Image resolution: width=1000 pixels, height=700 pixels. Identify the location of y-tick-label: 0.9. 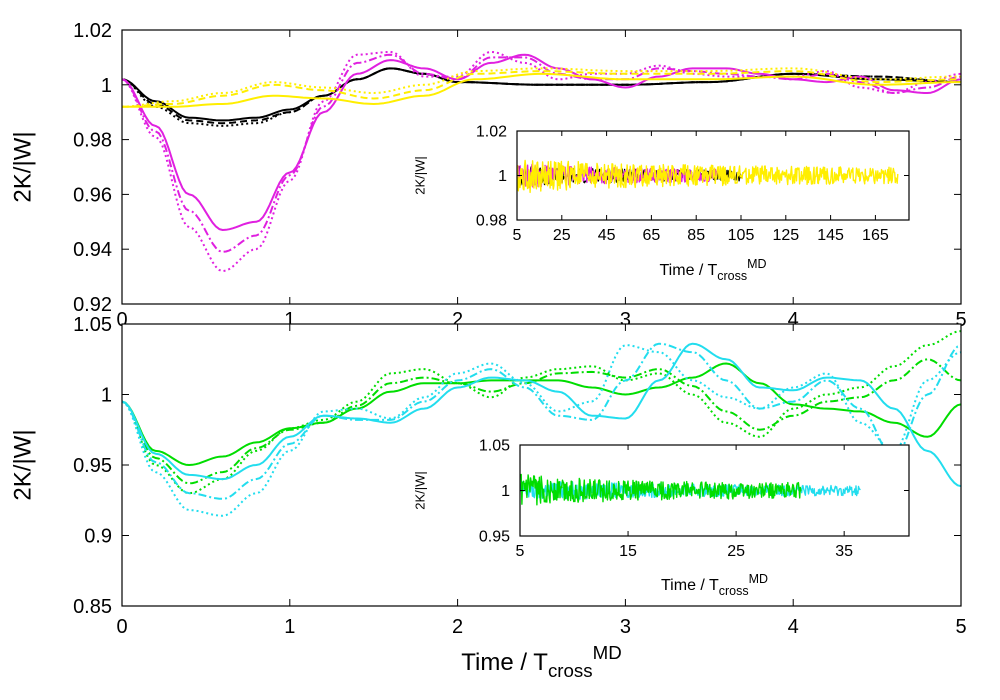
(98, 537).